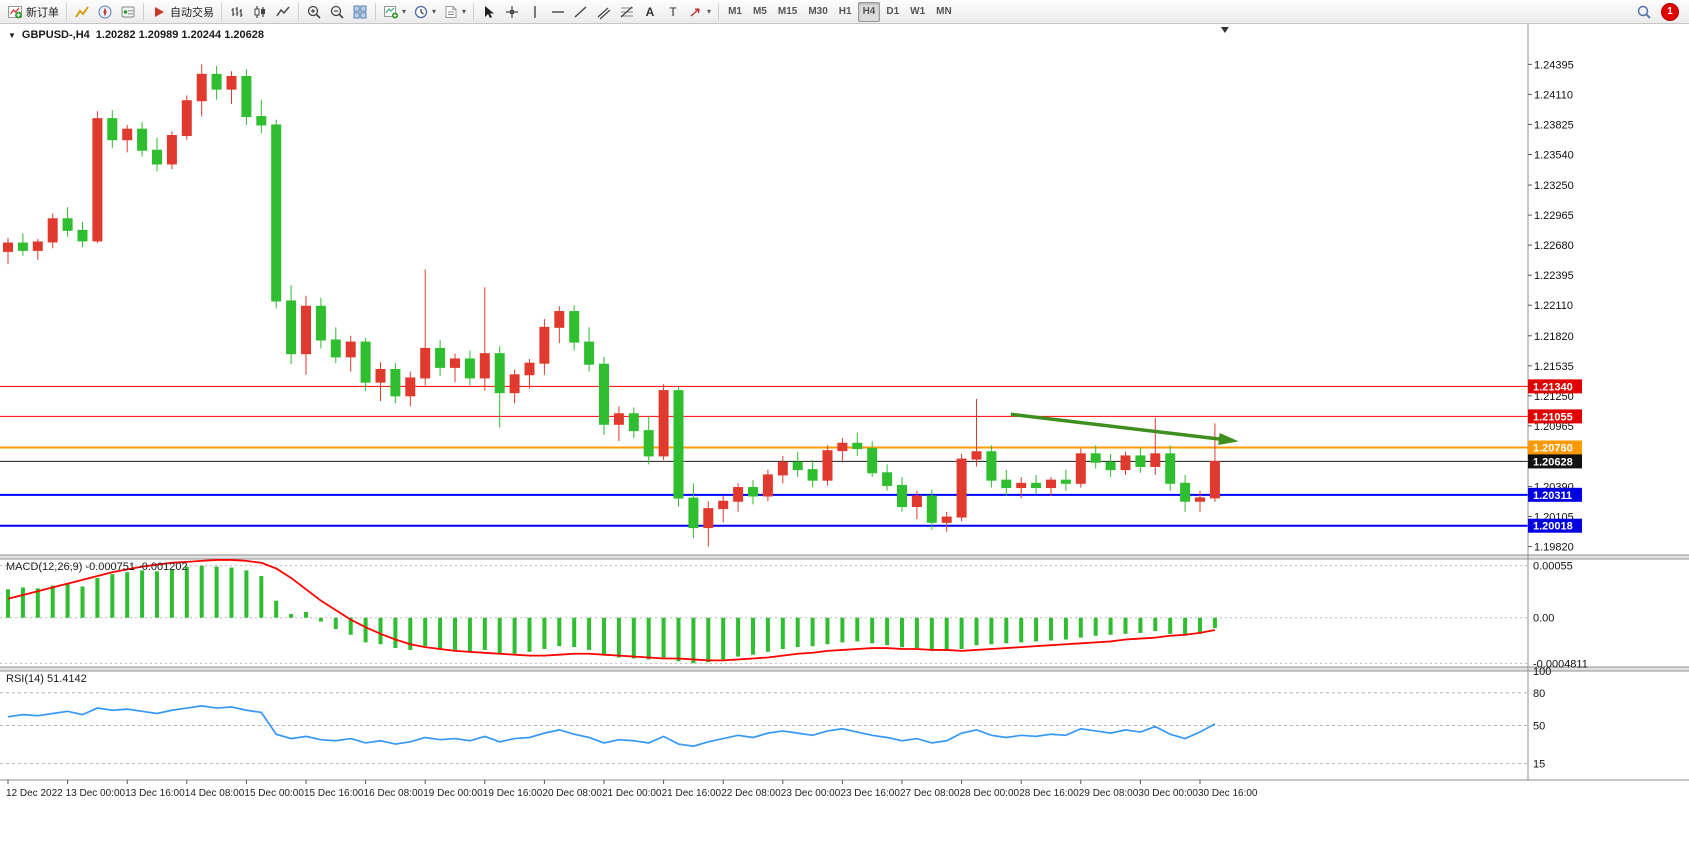 Image resolution: width=1689 pixels, height=863 pixels. Describe the element at coordinates (535, 12) in the screenshot. I see `vertical-line-tool-button` at that location.